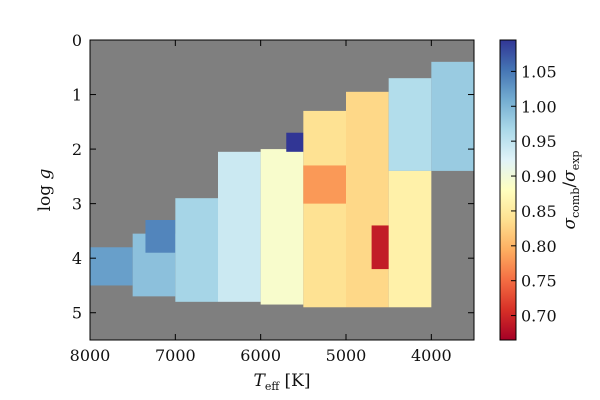 This screenshot has height=400, width=600. I want to click on colorbar-tick-label: 0.95, so click(539, 141).